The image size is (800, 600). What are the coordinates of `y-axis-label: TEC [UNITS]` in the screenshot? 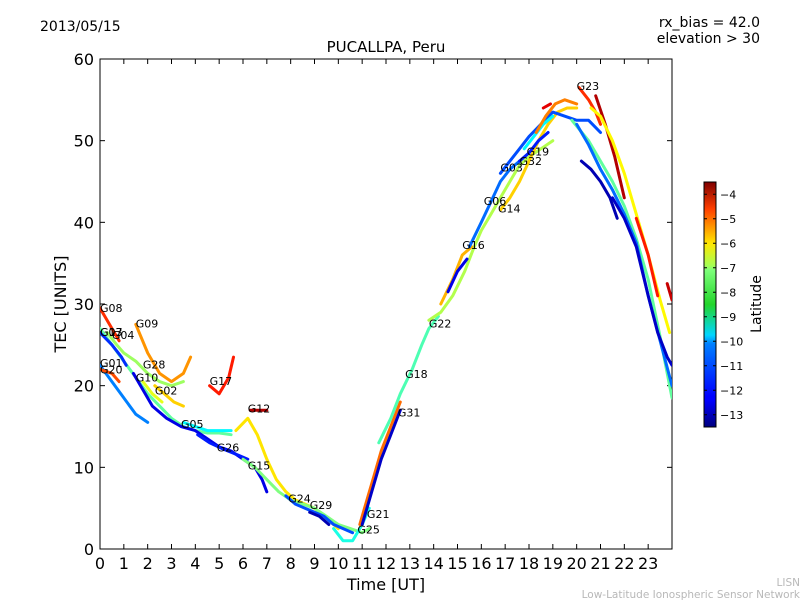 It's located at (60, 305).